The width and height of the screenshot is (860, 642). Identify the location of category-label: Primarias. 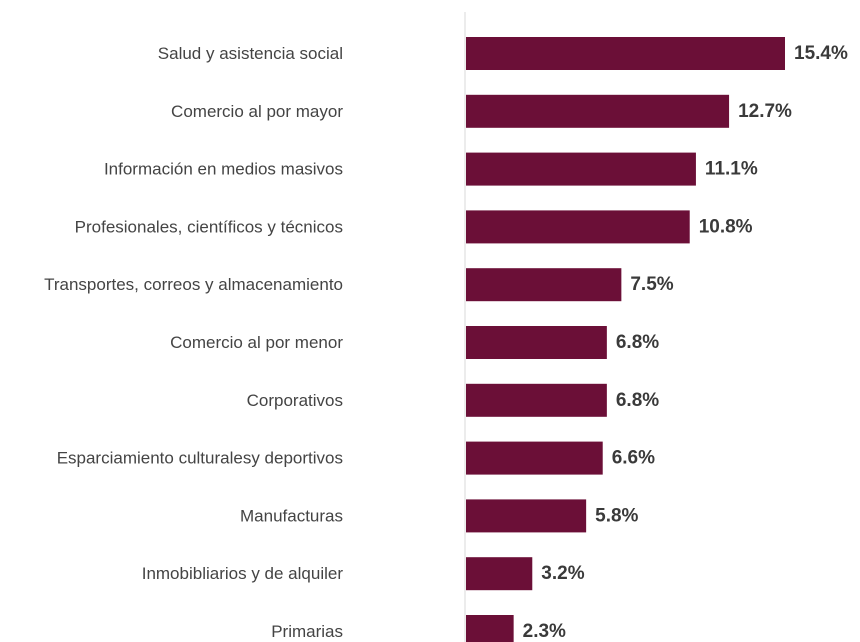
(307, 631).